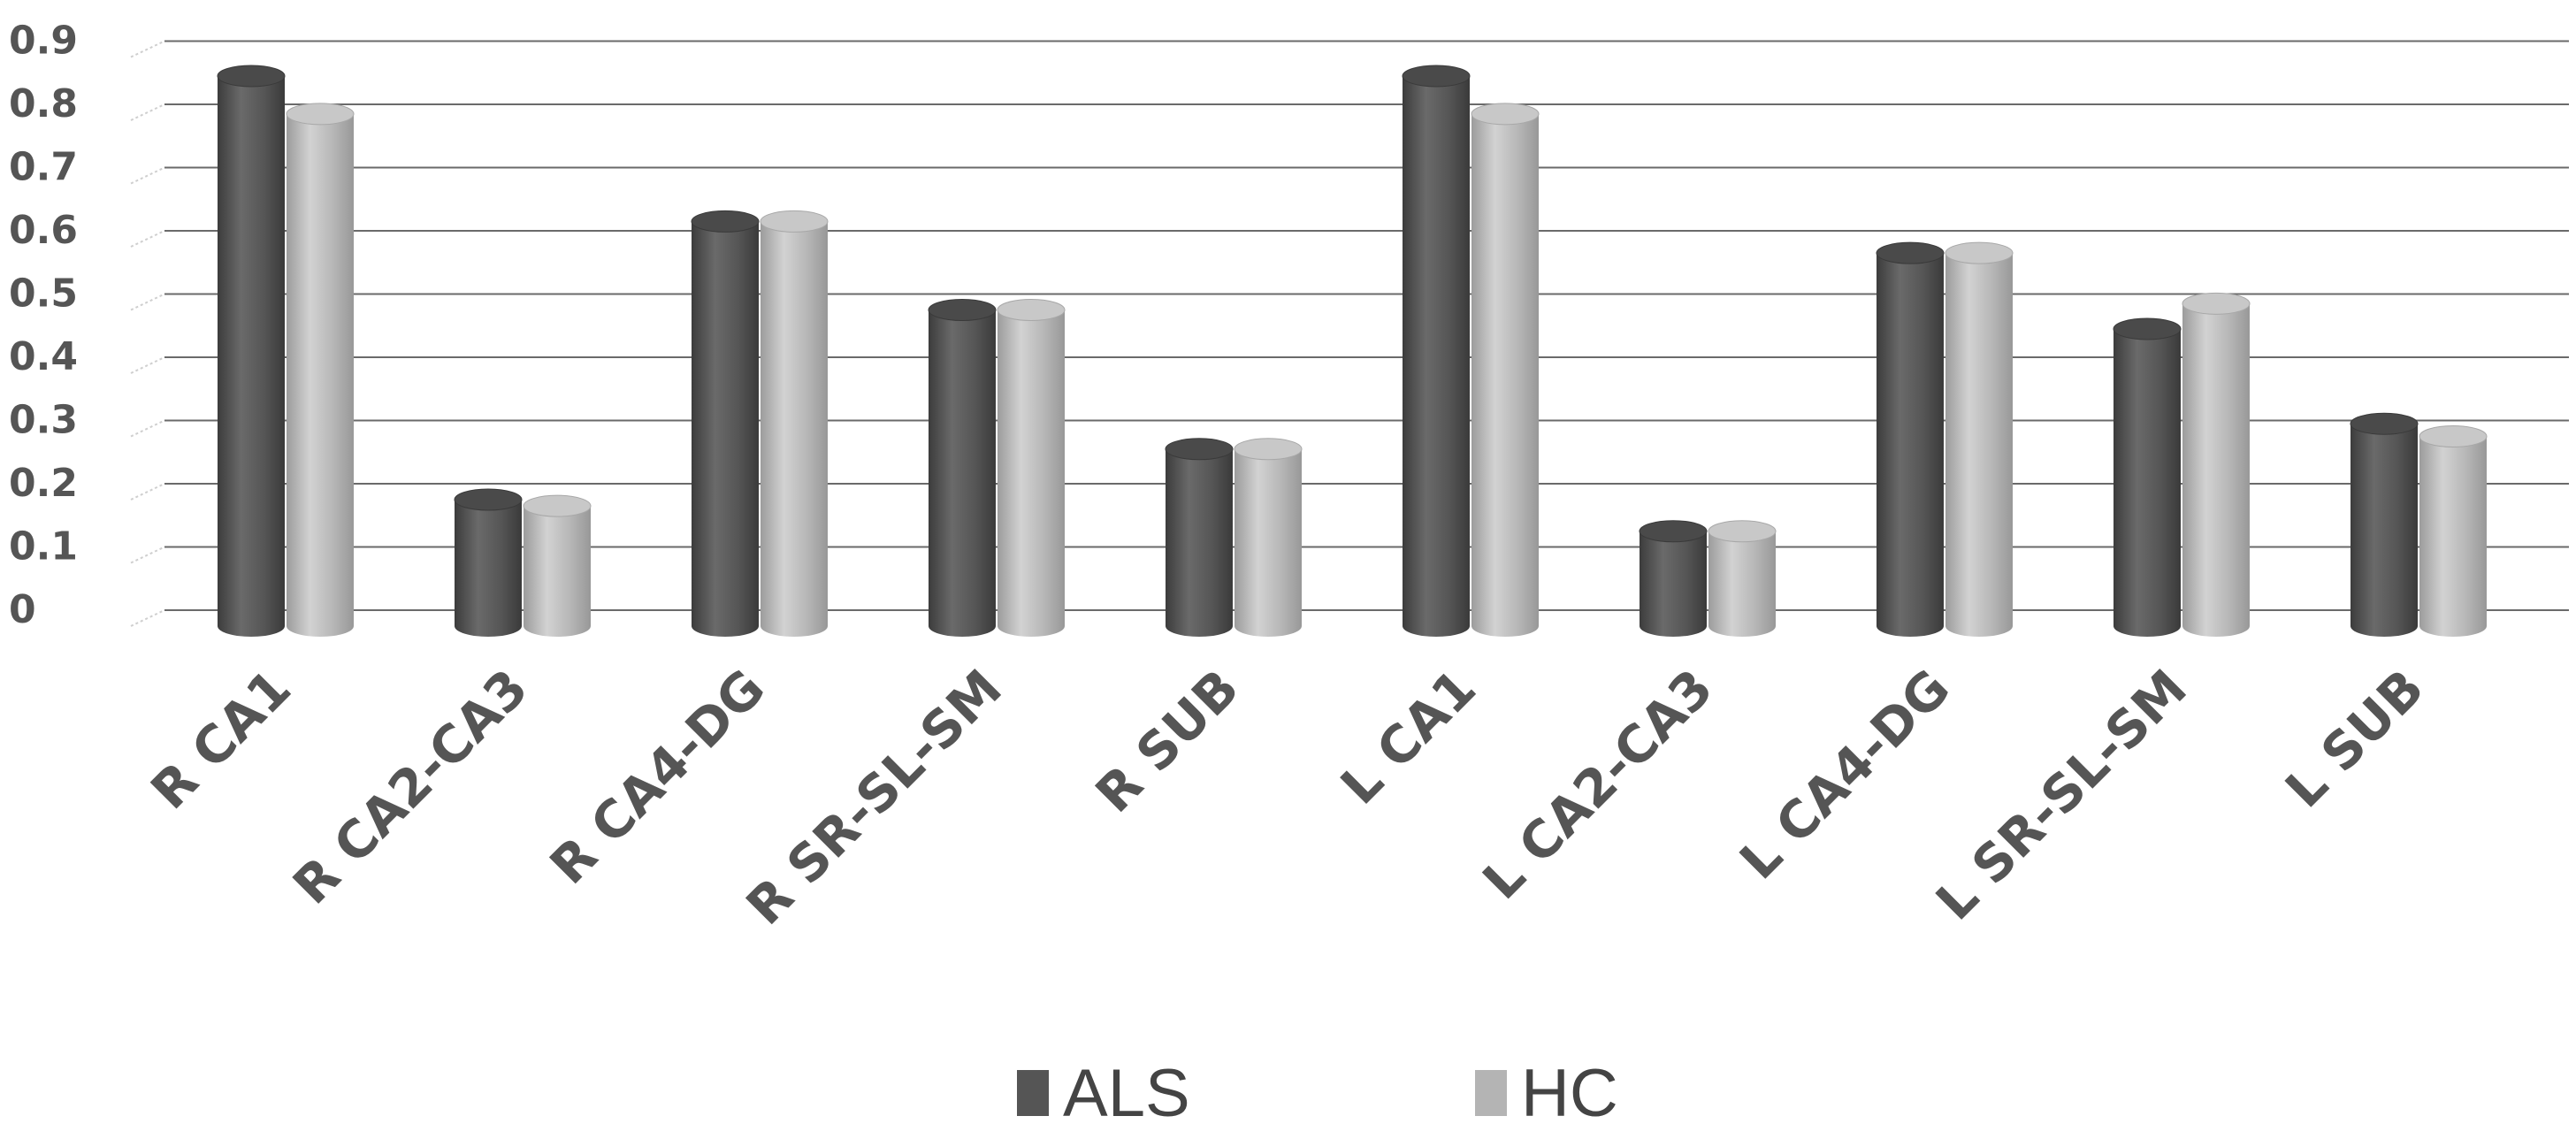  What do you see at coordinates (43, 483) in the screenshot?
I see `y-tick-label: 0.2` at bounding box center [43, 483].